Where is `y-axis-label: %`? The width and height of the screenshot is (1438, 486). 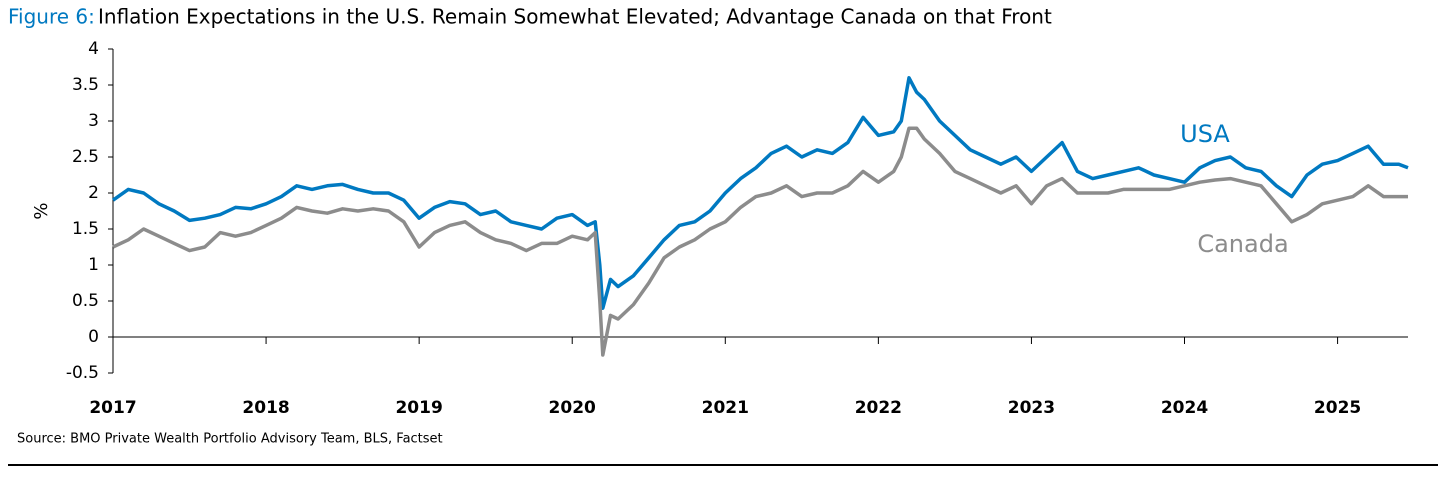
y-axis-label: % is located at coordinates (41, 210).